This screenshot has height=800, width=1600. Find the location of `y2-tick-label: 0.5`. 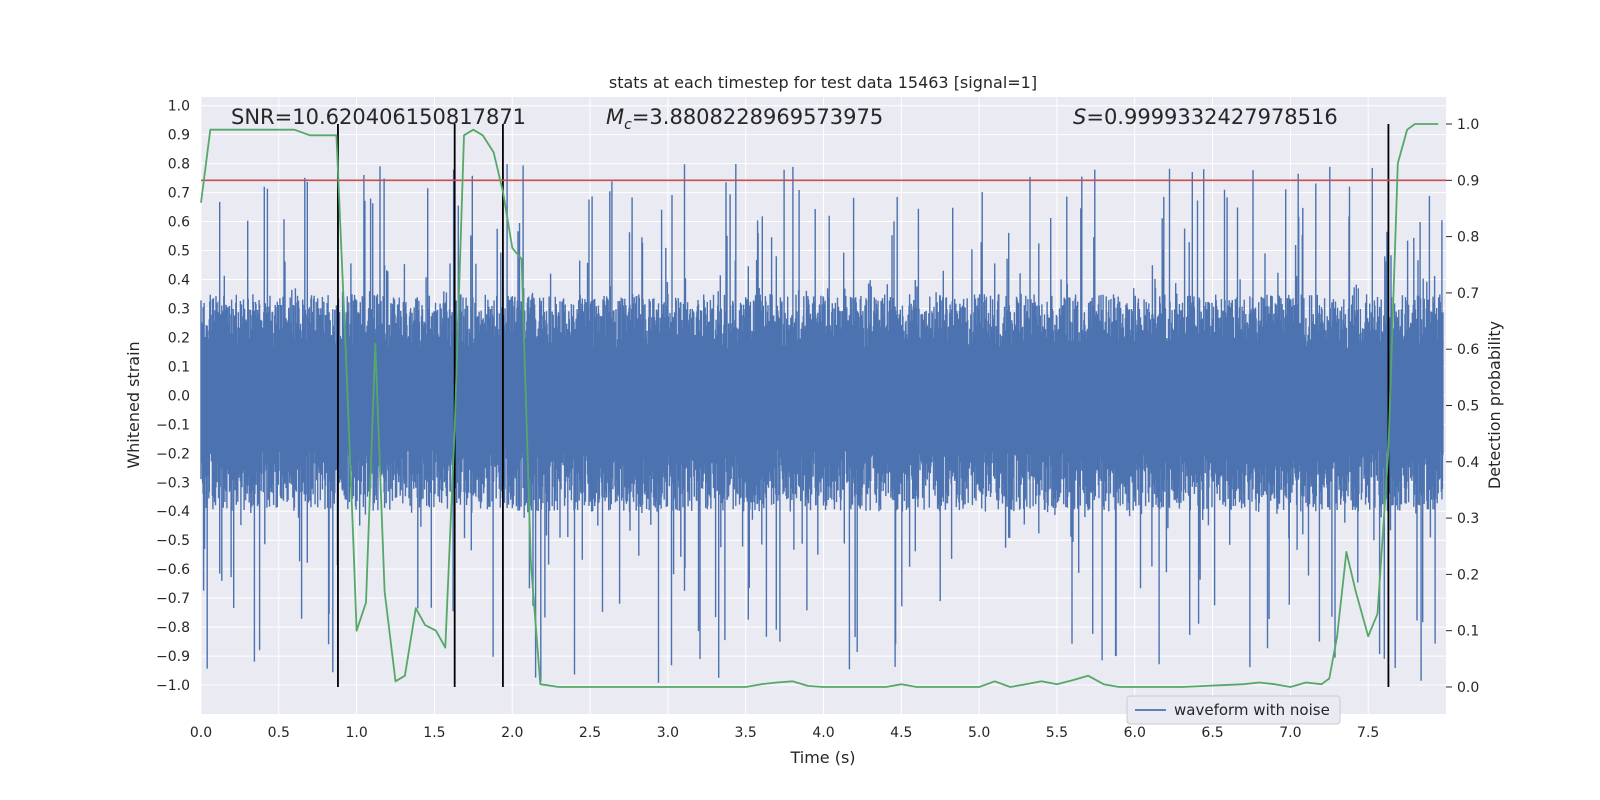

y2-tick-label: 0.5 is located at coordinates (1468, 407).